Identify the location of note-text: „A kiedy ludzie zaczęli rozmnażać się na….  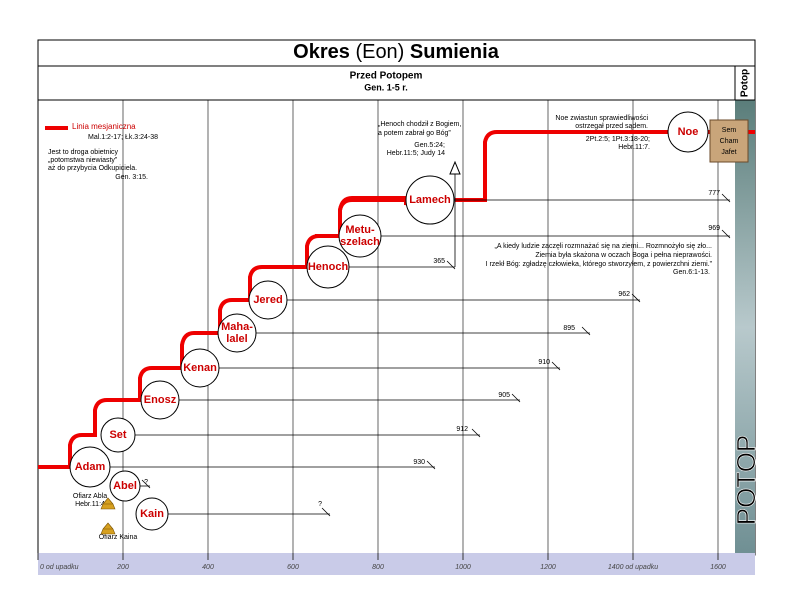
(604, 246).